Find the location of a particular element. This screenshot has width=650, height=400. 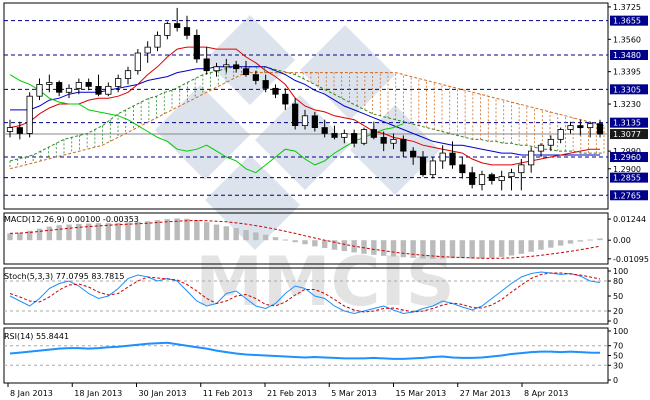

date-tick-label: 27 Mar 2013 is located at coordinates (485, 393).